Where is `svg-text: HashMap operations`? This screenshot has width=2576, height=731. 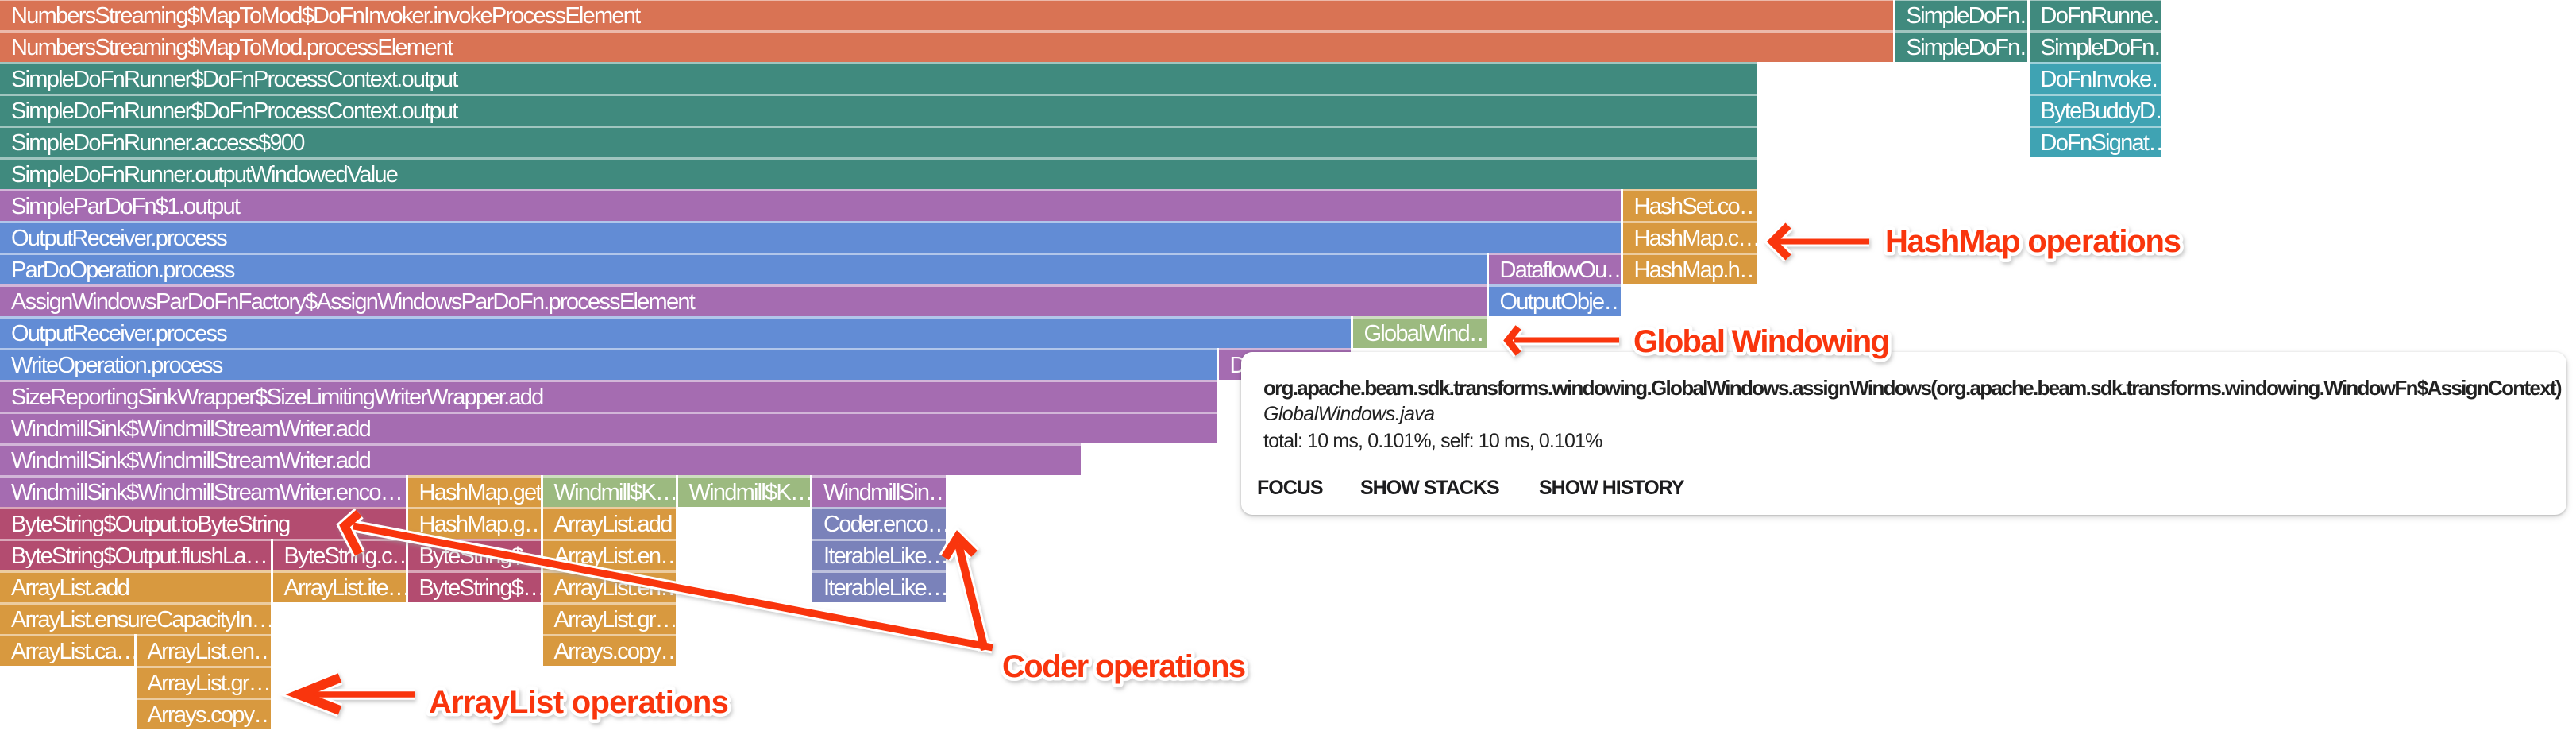
svg-text: HashMap operations is located at coordinates (2033, 242).